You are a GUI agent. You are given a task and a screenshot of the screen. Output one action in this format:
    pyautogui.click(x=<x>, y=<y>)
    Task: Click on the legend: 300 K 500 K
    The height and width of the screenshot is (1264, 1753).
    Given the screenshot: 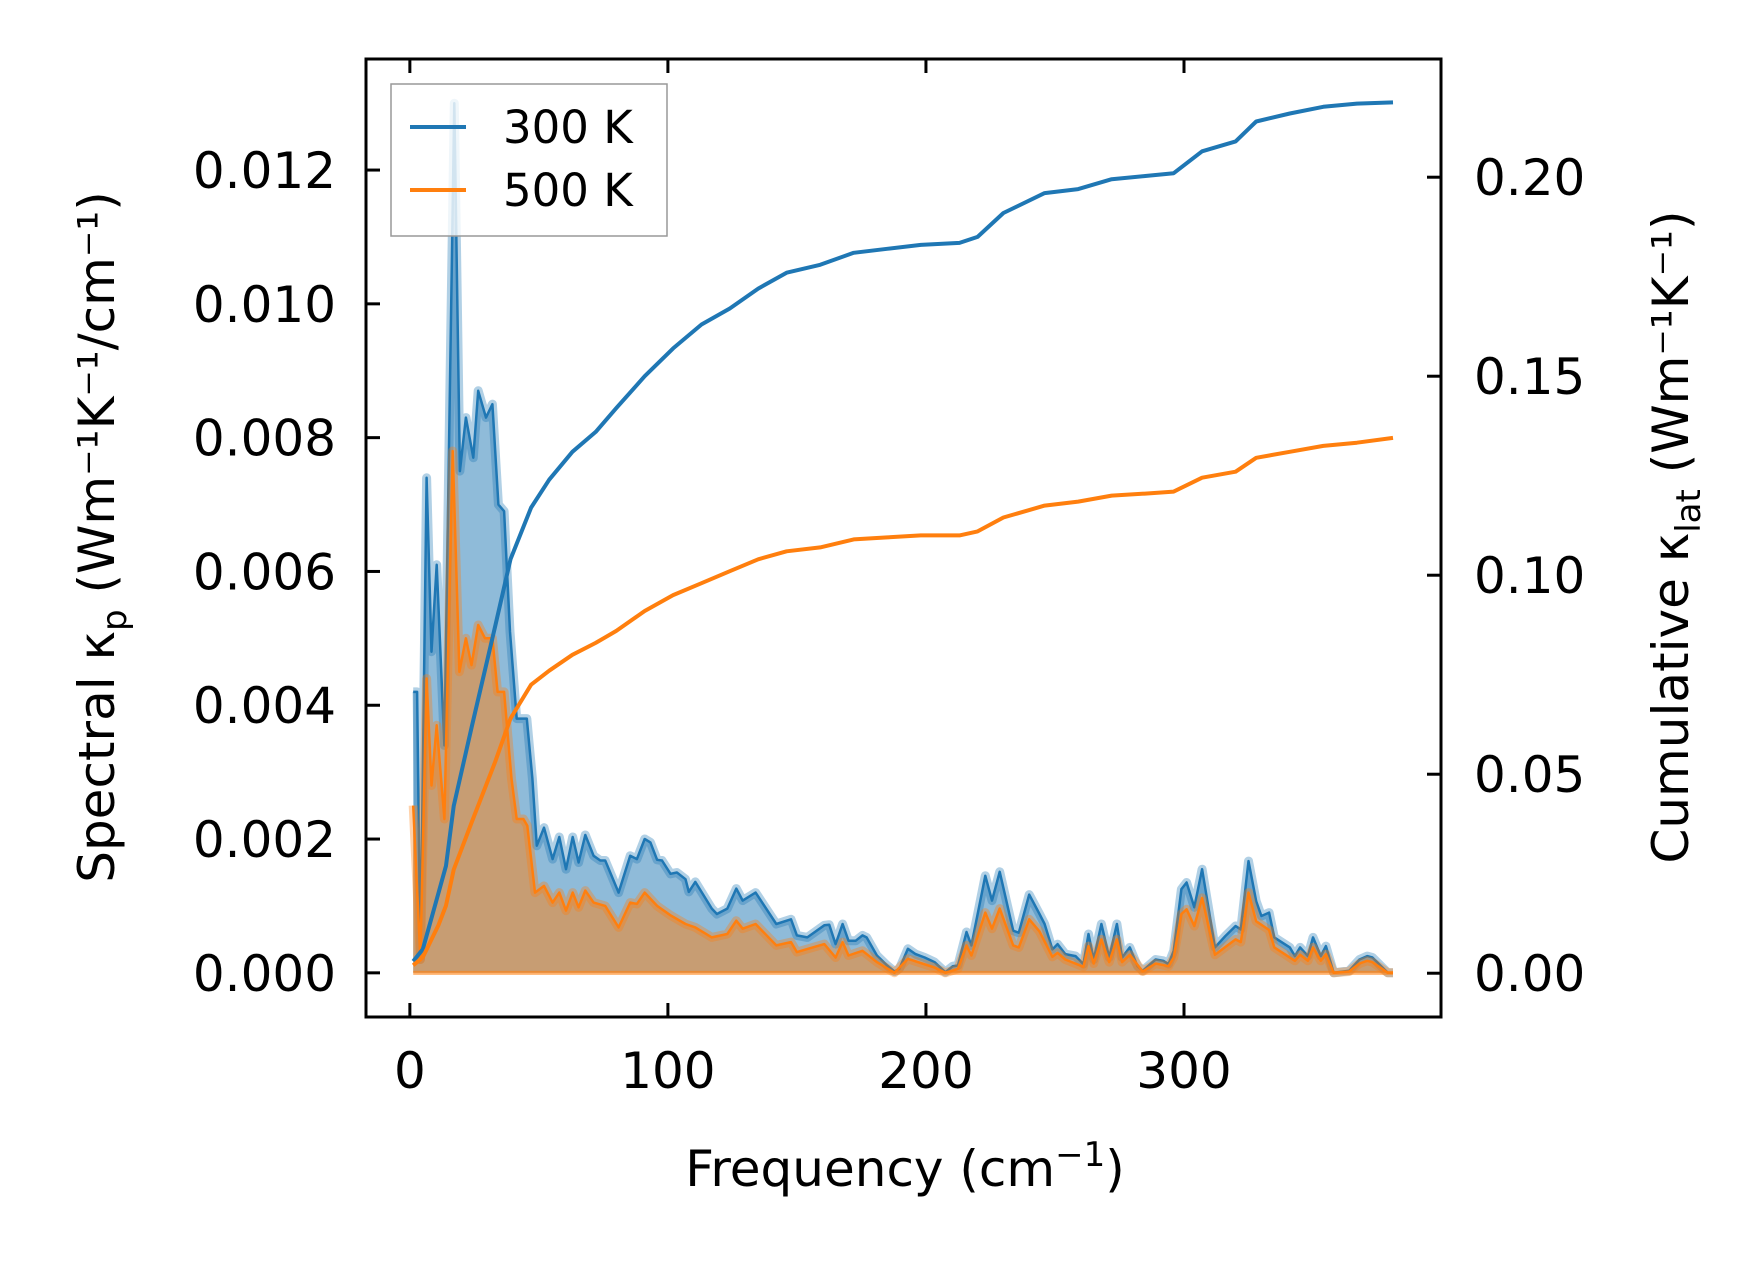 What is the action you would take?
    pyautogui.click(x=529, y=160)
    